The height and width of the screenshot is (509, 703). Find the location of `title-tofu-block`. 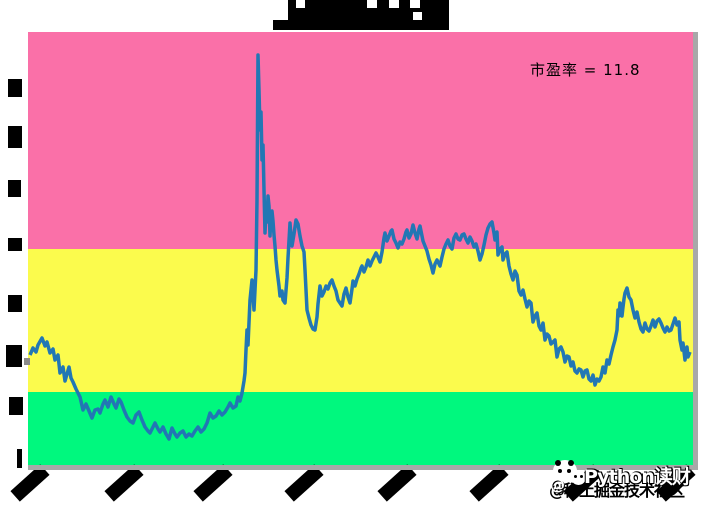

title-tofu-block is located at coordinates (280, 25).